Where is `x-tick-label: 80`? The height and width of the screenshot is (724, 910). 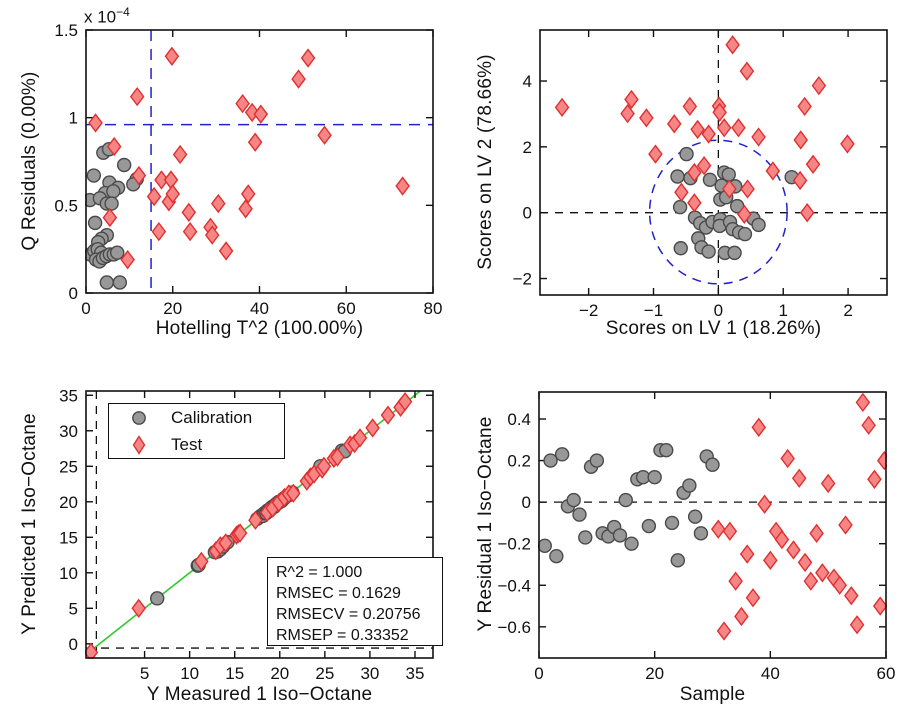 x-tick-label: 80 is located at coordinates (433, 308).